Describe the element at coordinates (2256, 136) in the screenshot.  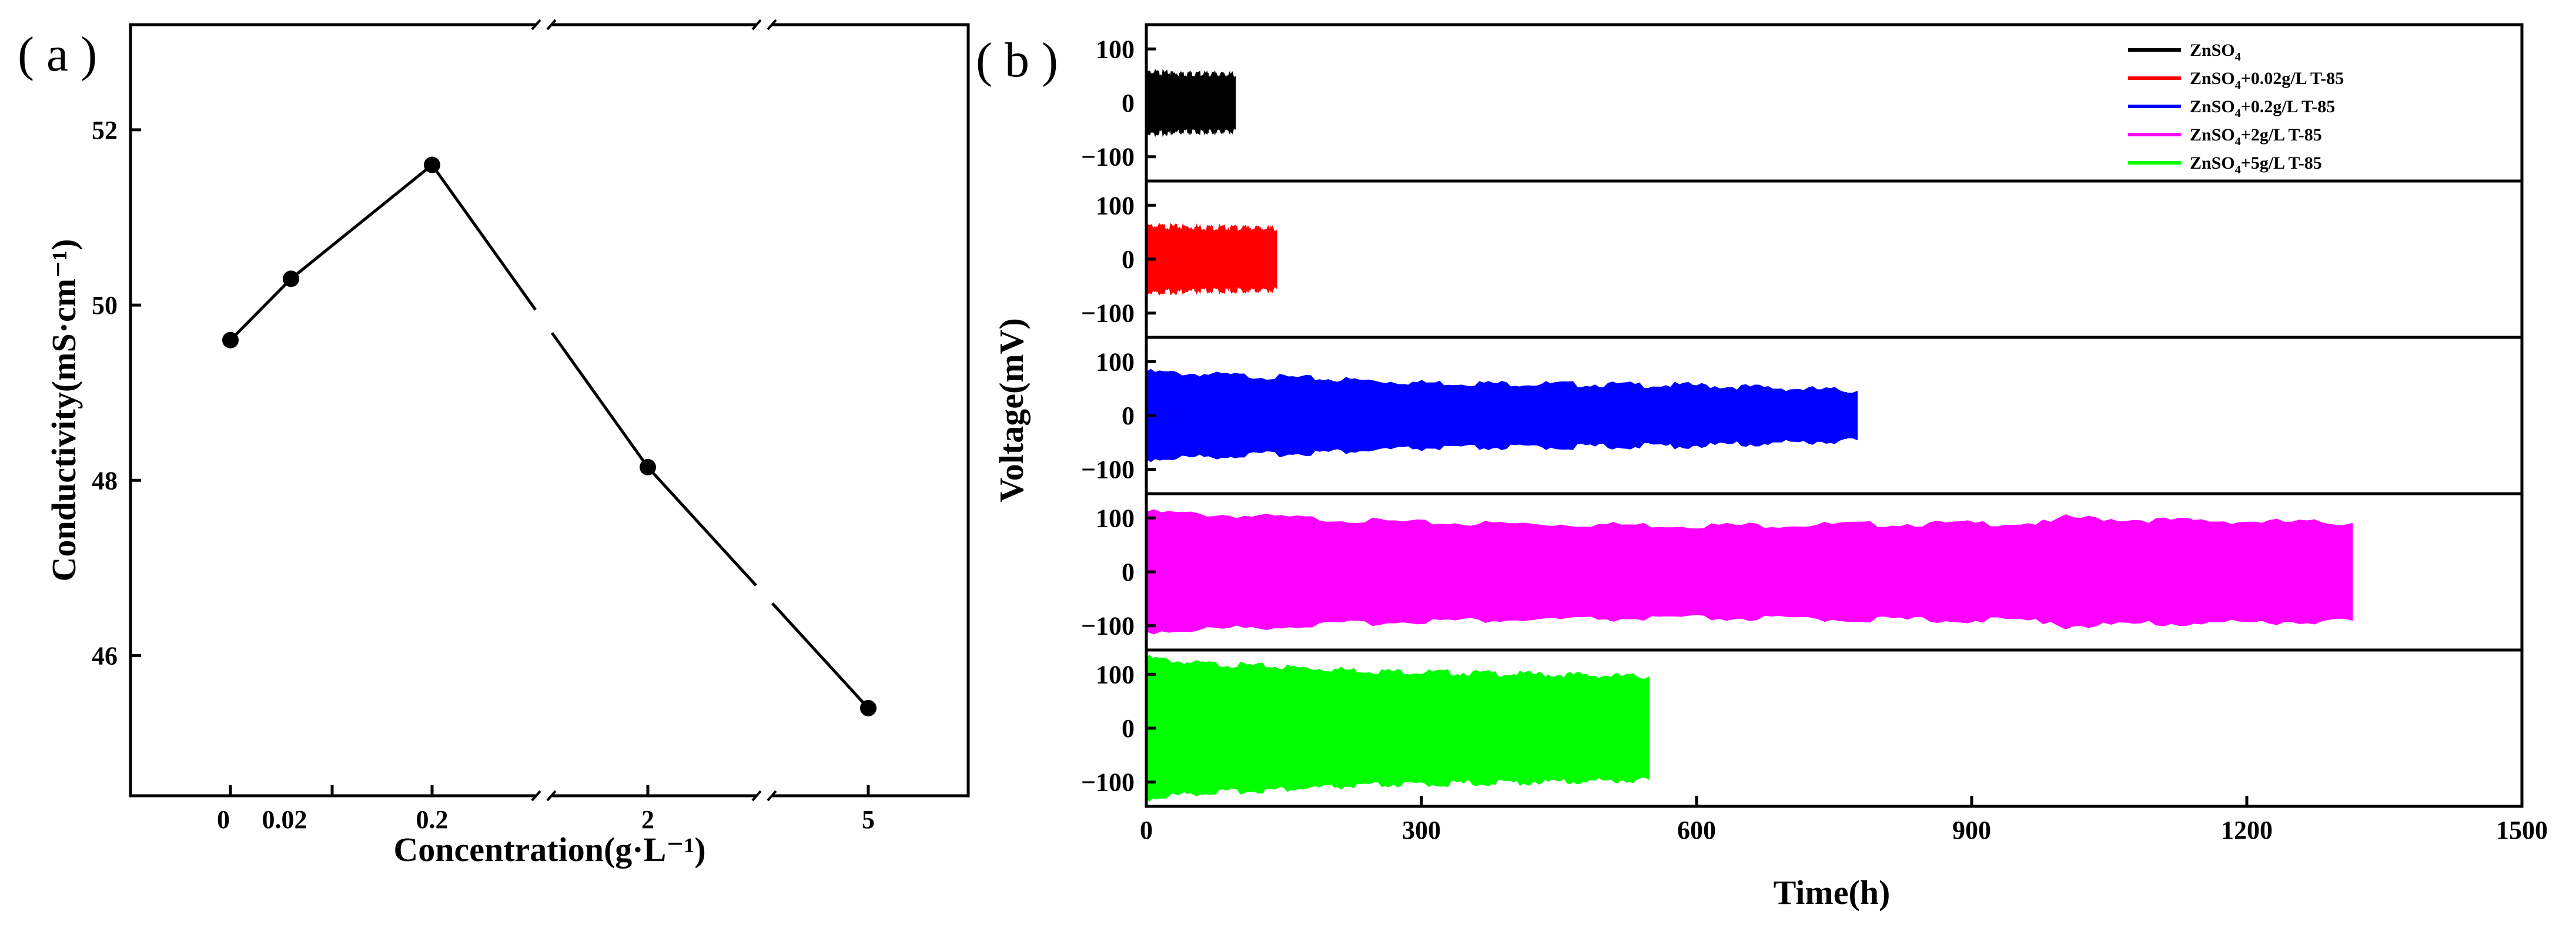
I see `panel-b-legend-label: ZnSO4+2g/L T-85` at that location.